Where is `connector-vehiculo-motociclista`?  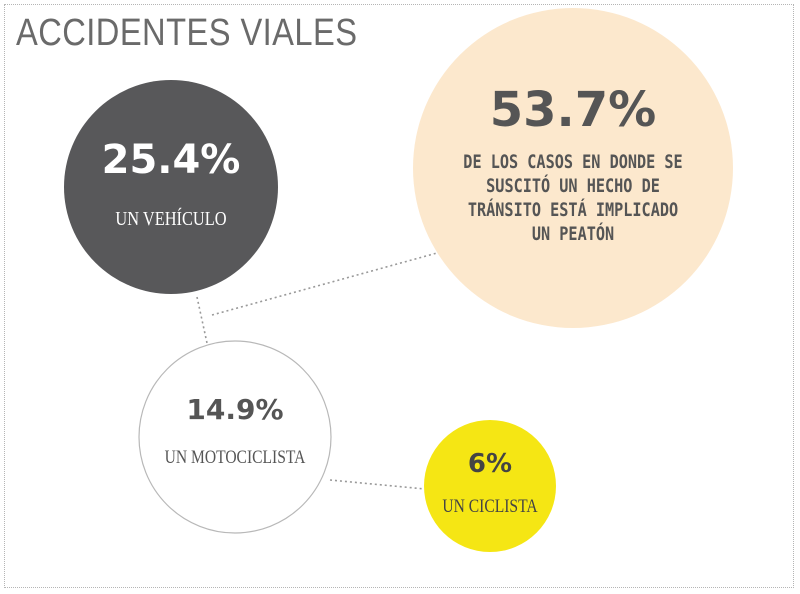
connector-vehiculo-motociclista is located at coordinates (202, 320).